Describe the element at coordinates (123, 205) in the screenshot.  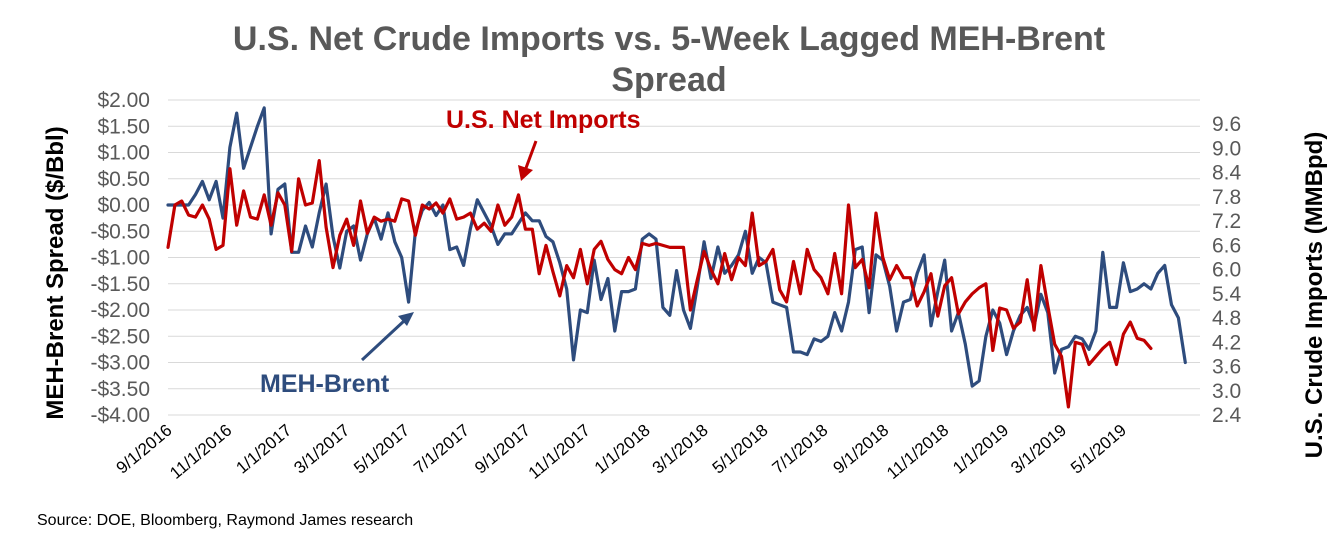
I see `left-tick-label: $0.00` at that location.